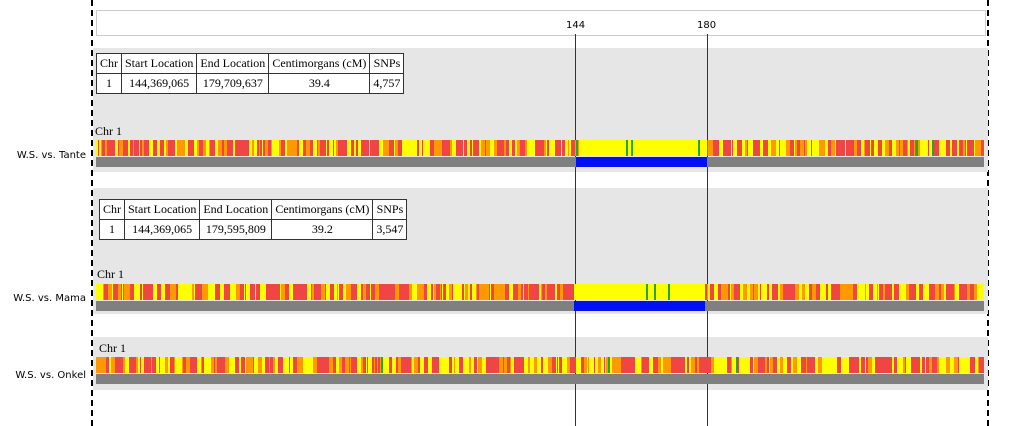 This screenshot has height=426, width=1024. What do you see at coordinates (236, 229) in the screenshot?
I see `cell-end: 179,595,809` at bounding box center [236, 229].